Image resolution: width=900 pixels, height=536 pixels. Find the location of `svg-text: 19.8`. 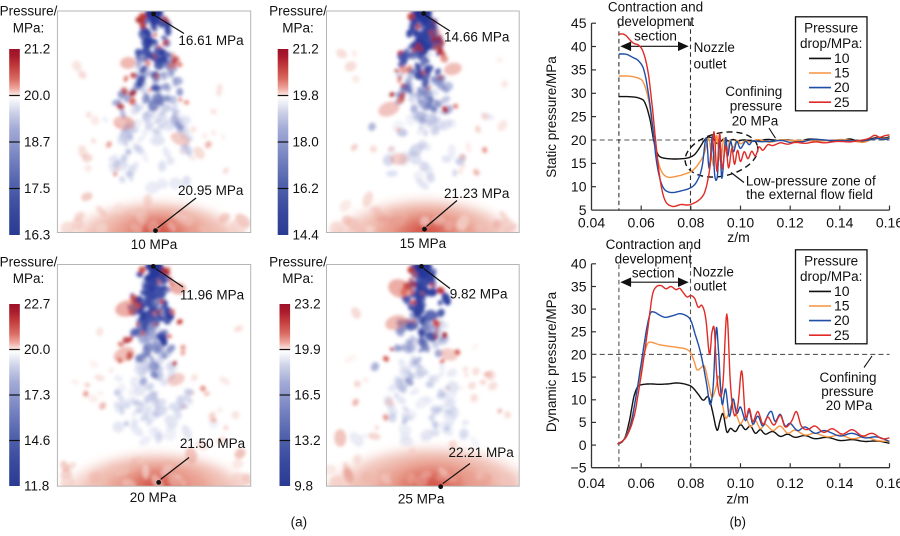

svg-text: 19.8 is located at coordinates (306, 95).